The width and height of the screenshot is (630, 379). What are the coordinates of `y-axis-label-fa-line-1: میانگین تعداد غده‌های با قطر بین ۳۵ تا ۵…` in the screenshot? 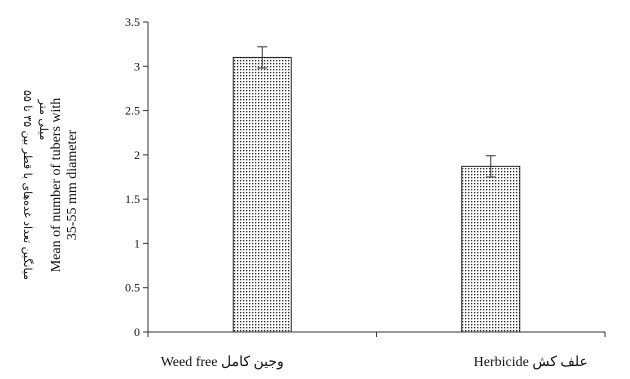 It's located at (27, 185).